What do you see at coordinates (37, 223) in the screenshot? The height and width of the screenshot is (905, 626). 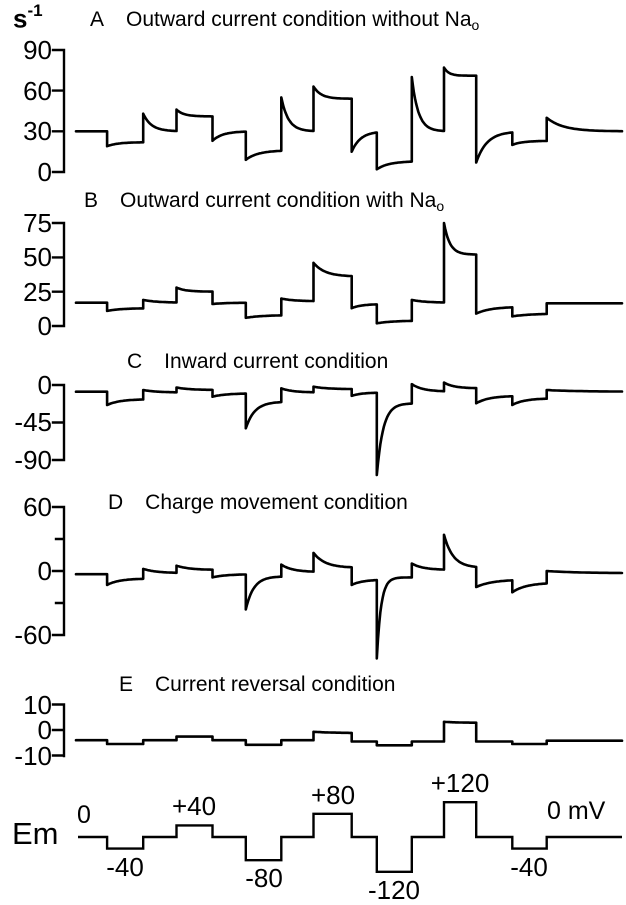 I see `panel-B-ytick-75: 75` at bounding box center [37, 223].